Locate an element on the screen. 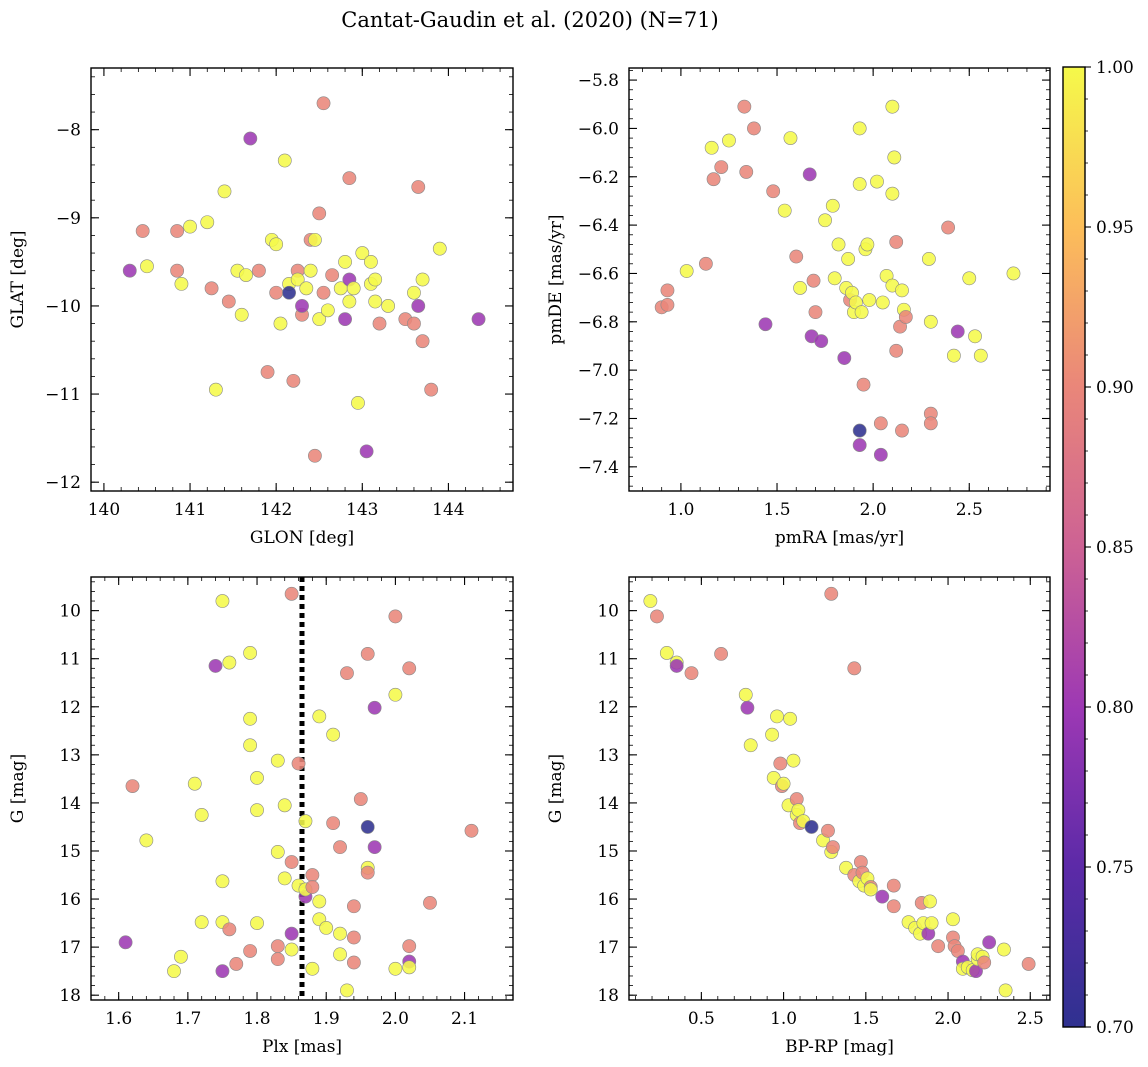 The image size is (1148, 1067). x-tick-label: 2.0 is located at coordinates (948, 1019).